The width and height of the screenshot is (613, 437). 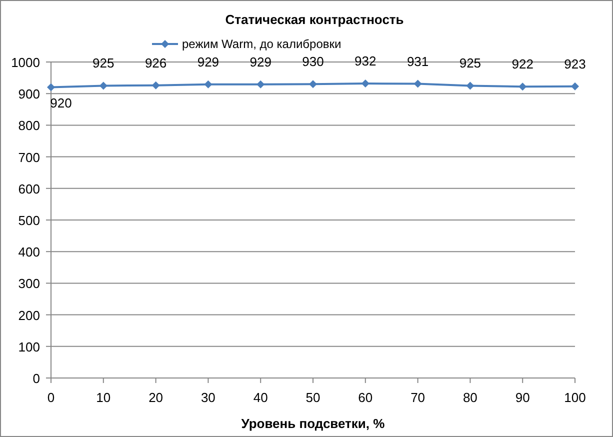 What do you see at coordinates (29, 157) in the screenshot?
I see `y-tick-label: 700` at bounding box center [29, 157].